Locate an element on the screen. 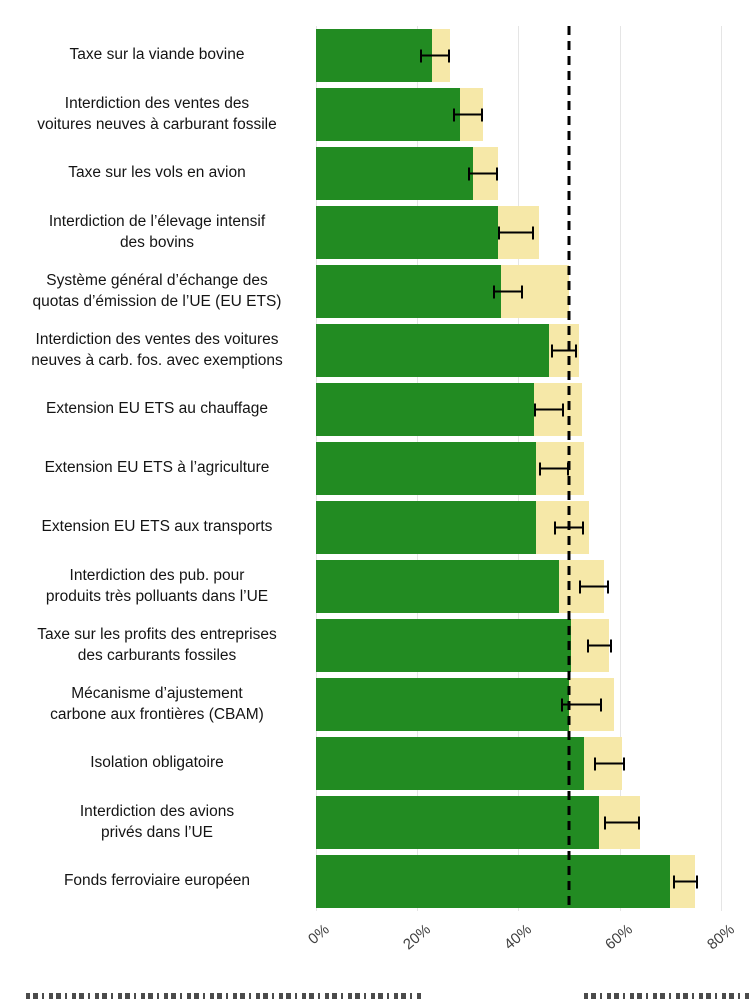 The width and height of the screenshot is (754, 1001). chart-row: Fonds ferroviaire européen is located at coordinates (377, 881).